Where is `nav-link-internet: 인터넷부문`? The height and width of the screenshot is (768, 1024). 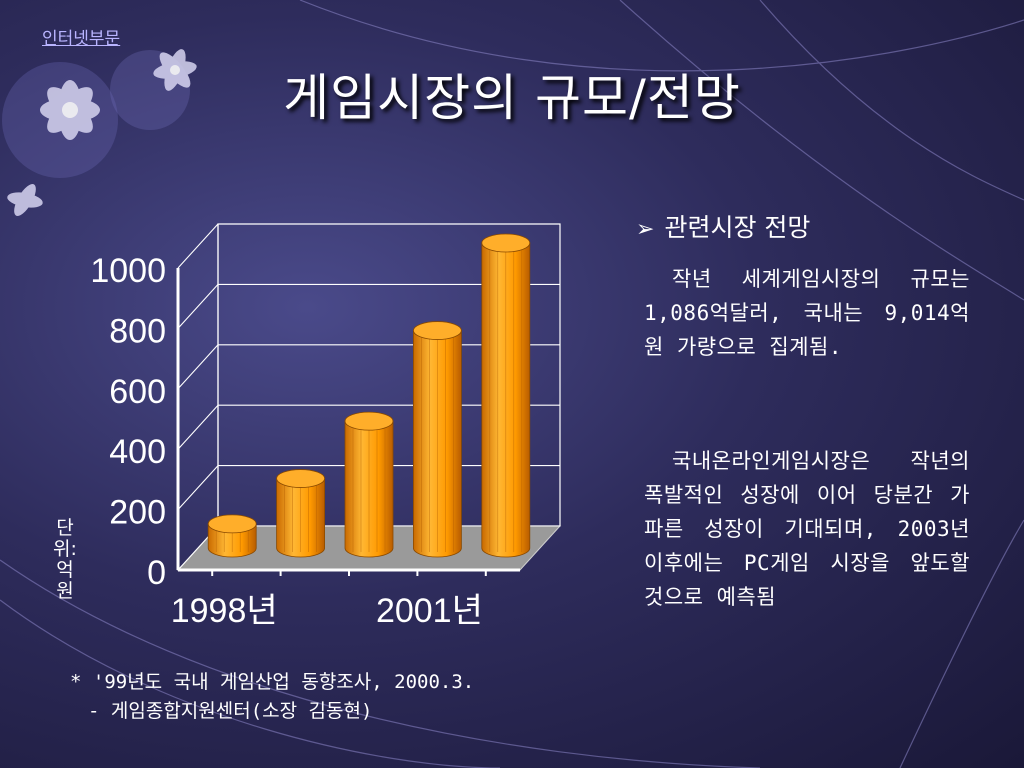 nav-link-internet: 인터넷부문 is located at coordinates (81, 39).